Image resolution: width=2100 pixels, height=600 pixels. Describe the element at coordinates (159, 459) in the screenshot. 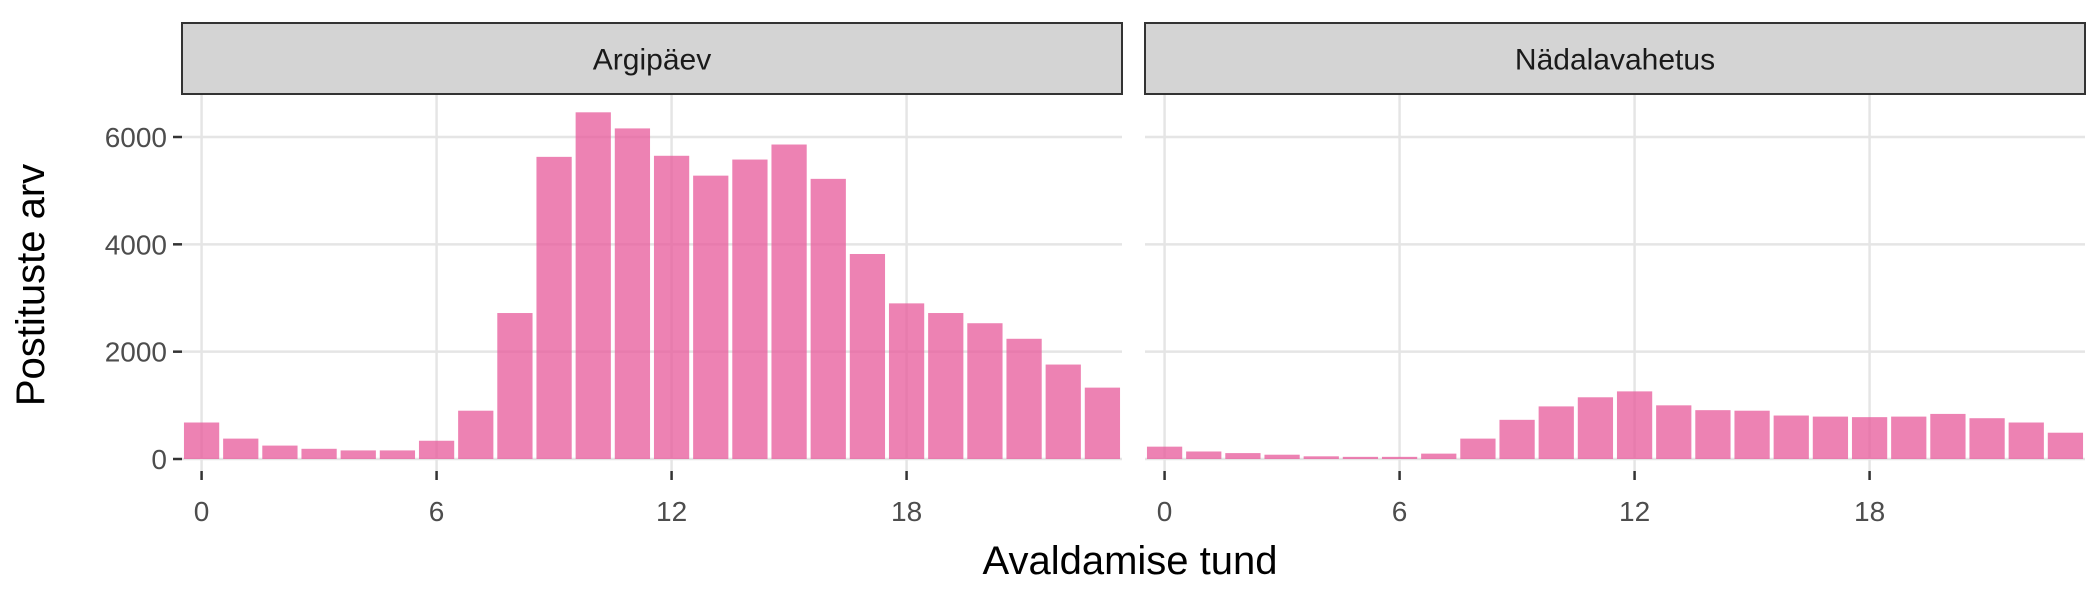

I see `y-tick-label: 0` at that location.